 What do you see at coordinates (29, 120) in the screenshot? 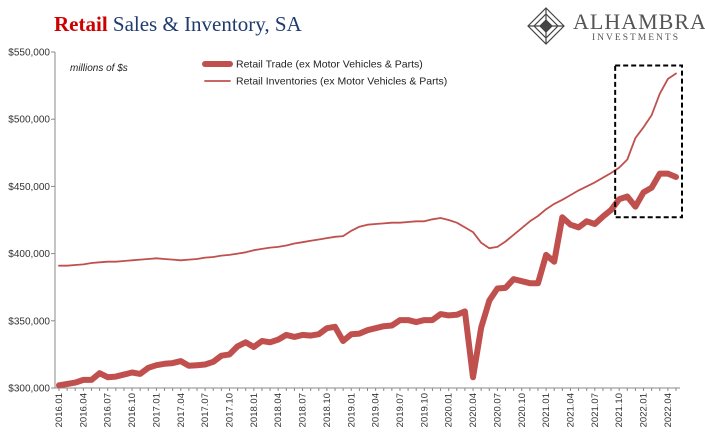
I see `y-tick-label: $500,000` at bounding box center [29, 120].